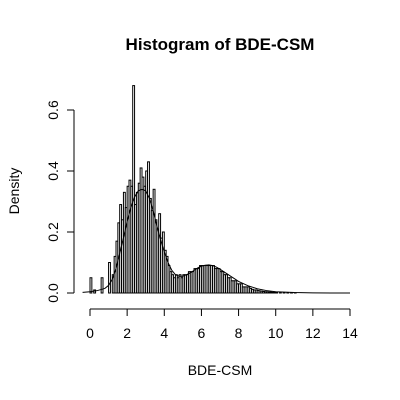 The image size is (400, 400). Describe the element at coordinates (276, 333) in the screenshot. I see `x-tick-label: 10` at that location.